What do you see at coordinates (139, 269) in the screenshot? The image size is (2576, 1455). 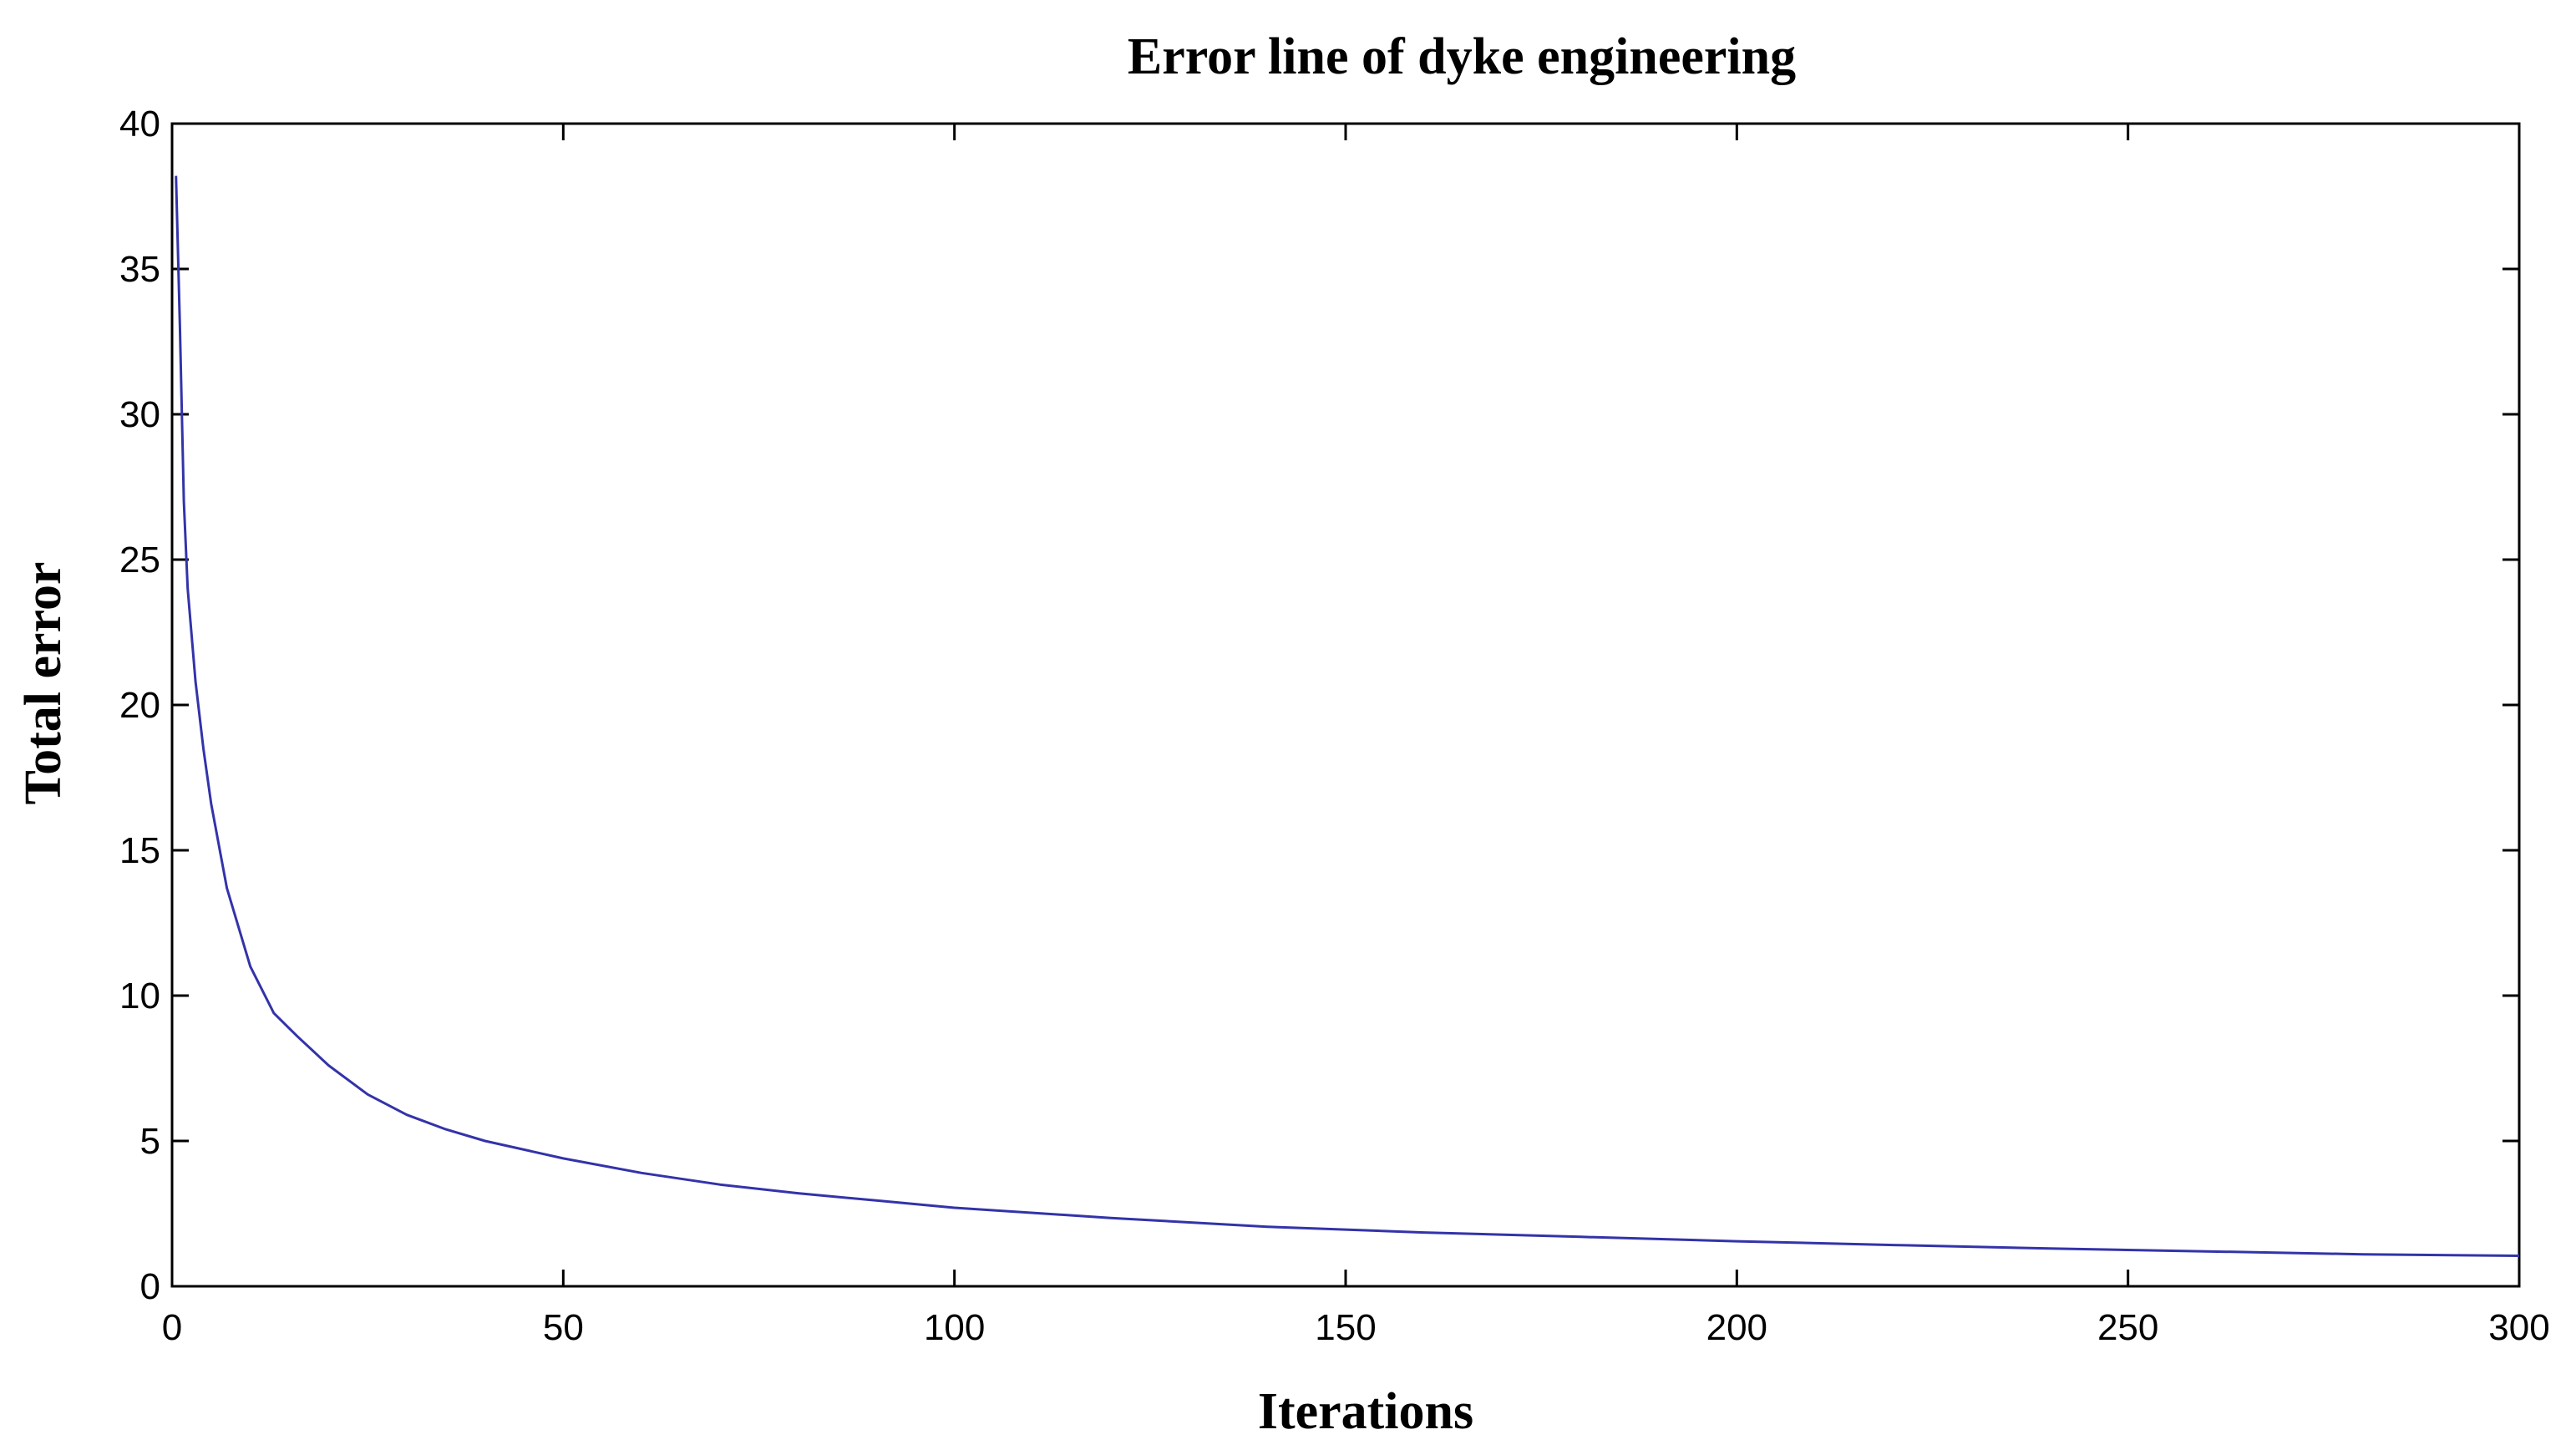 I see `y-tick-label: 35` at bounding box center [139, 269].